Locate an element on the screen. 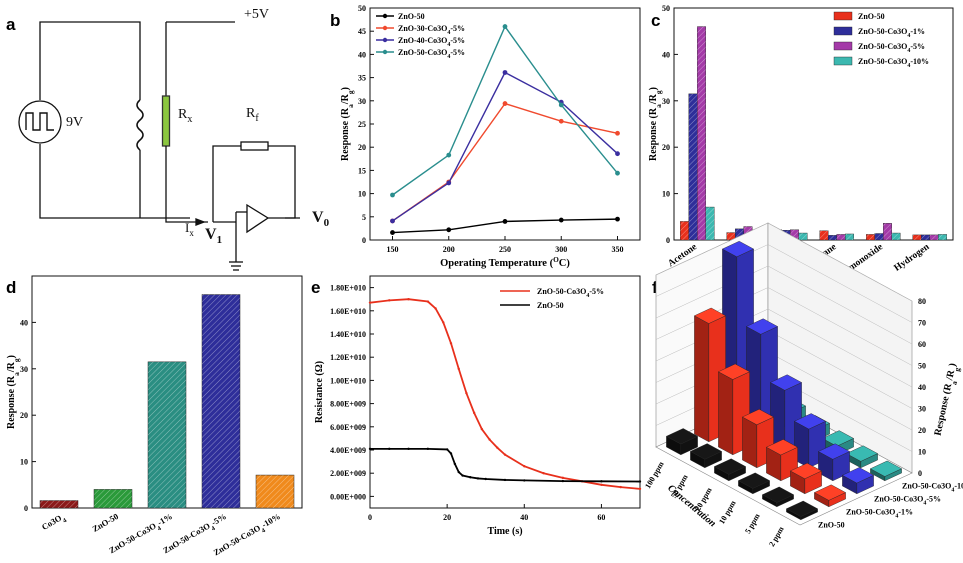 The image size is (963, 563). panel-label-b: b is located at coordinates (335, 20).